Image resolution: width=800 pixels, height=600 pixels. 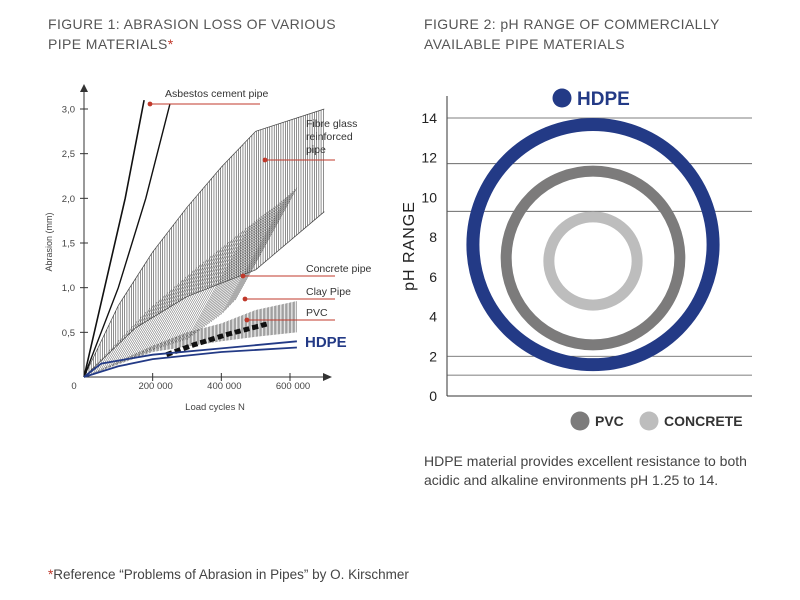 I want to click on label-clay: Clay Pipe, so click(x=328, y=292).